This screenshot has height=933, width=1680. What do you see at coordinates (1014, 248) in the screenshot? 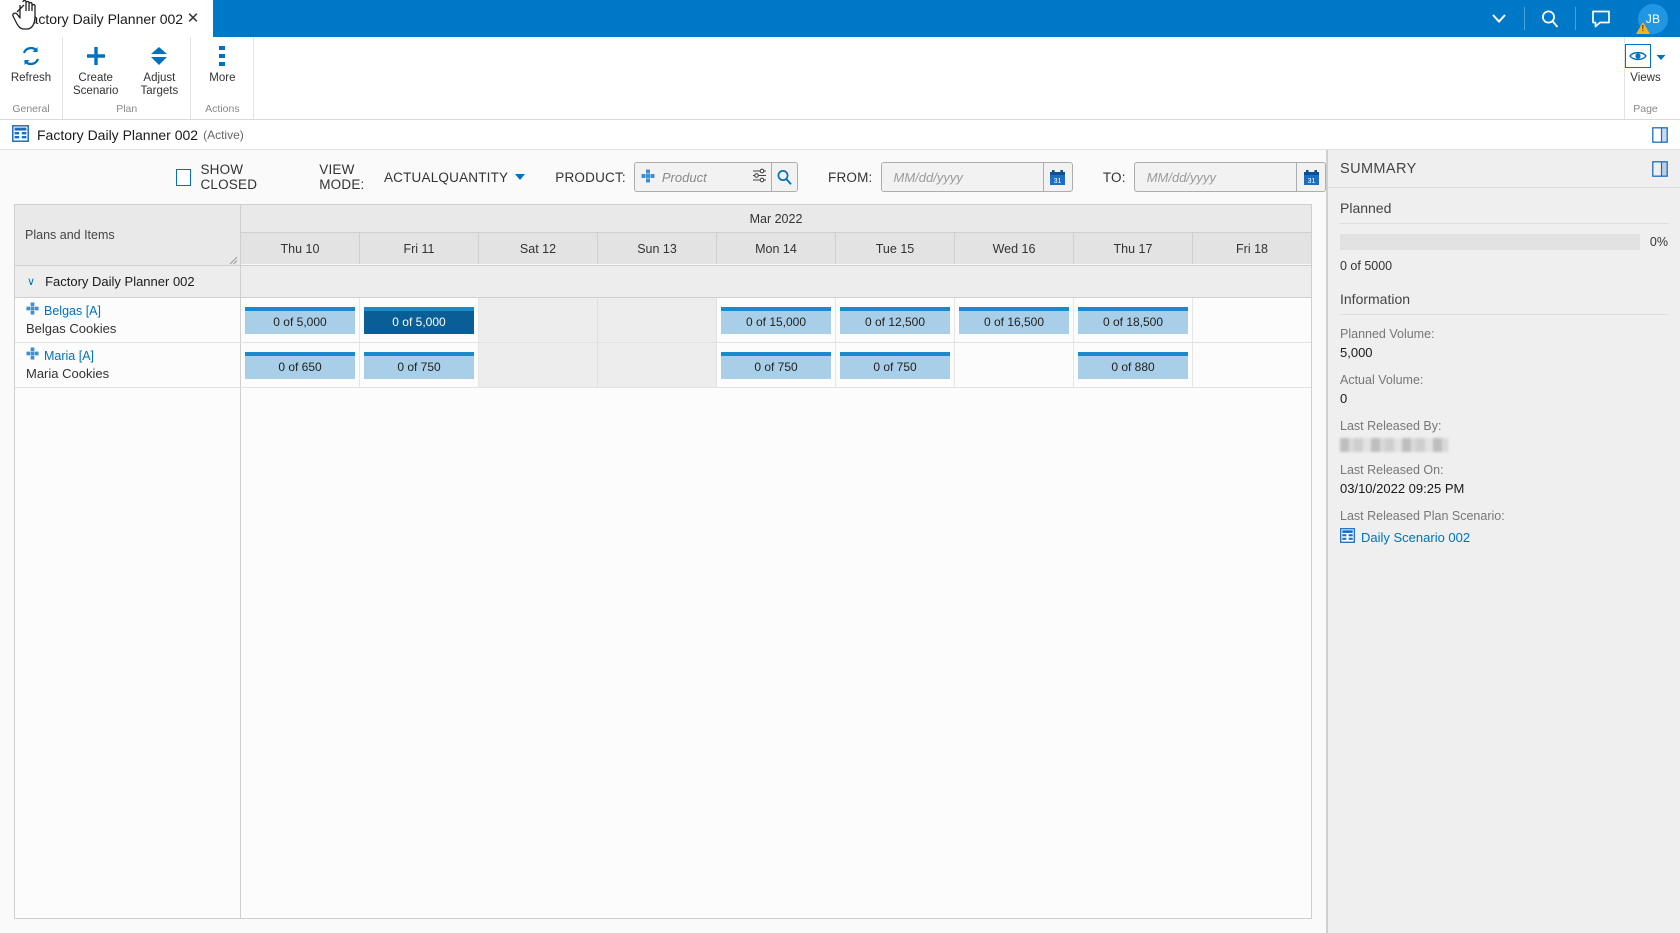
I see `grid-day-header: Wed 16` at bounding box center [1014, 248].